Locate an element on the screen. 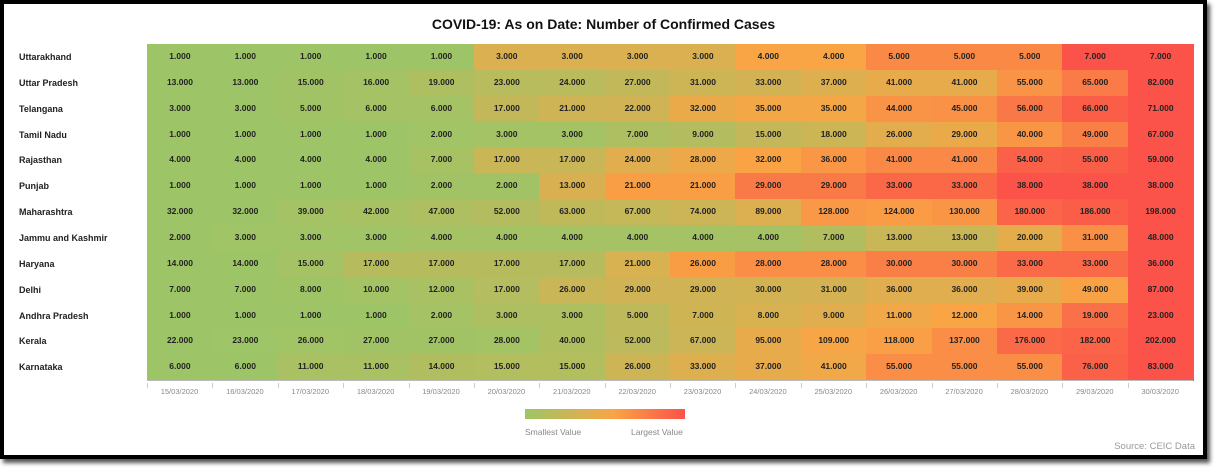 The image size is (1215, 467). heatmap-cell: 118.000 is located at coordinates (899, 341).